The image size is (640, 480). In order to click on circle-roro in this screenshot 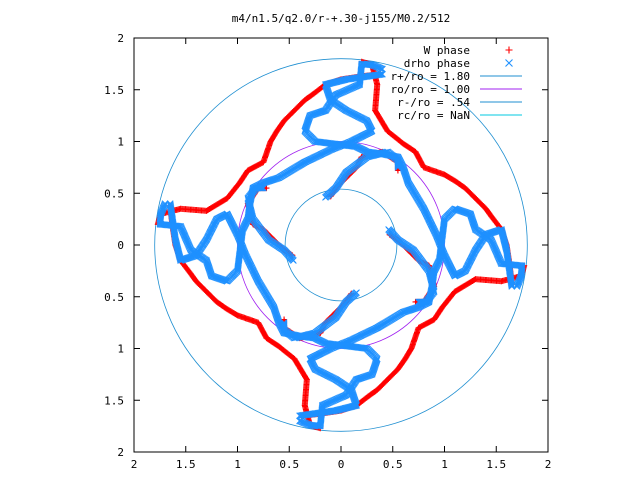, I will do `click(341, 245)`.